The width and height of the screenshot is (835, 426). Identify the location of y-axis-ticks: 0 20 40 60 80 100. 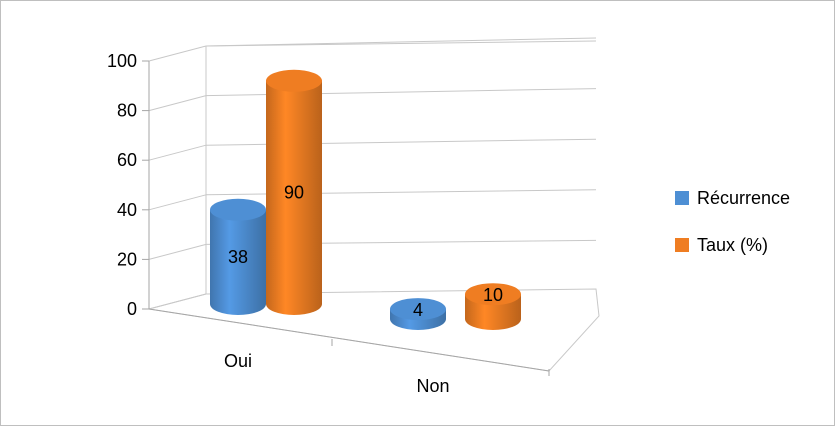
(122, 185).